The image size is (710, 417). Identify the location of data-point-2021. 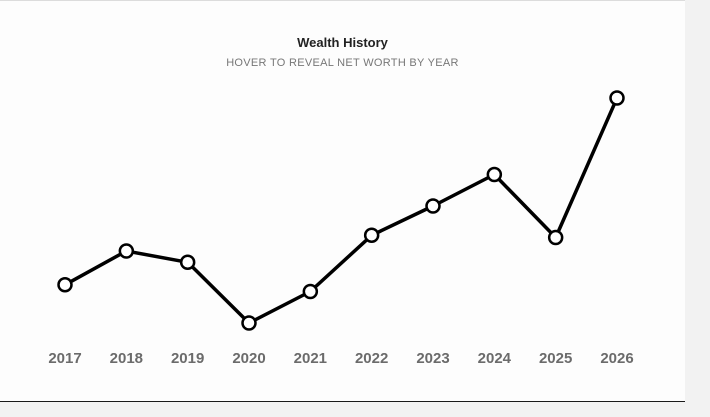
(310, 291).